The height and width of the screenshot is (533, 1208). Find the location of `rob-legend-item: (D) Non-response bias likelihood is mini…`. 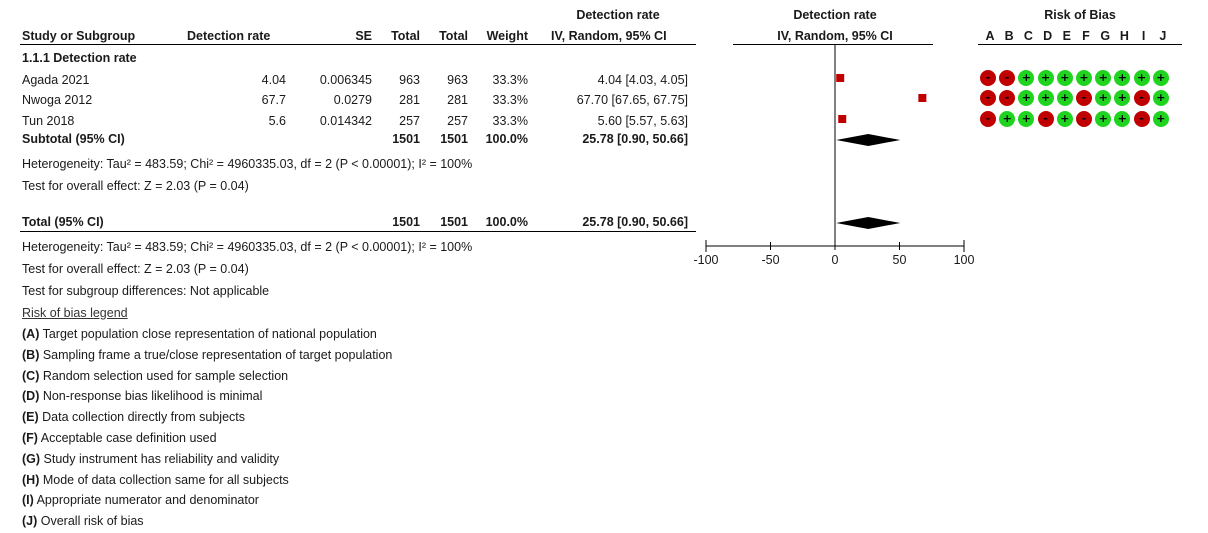

rob-legend-item: (D) Non-response bias likelihood is mini… is located at coordinates (142, 396).